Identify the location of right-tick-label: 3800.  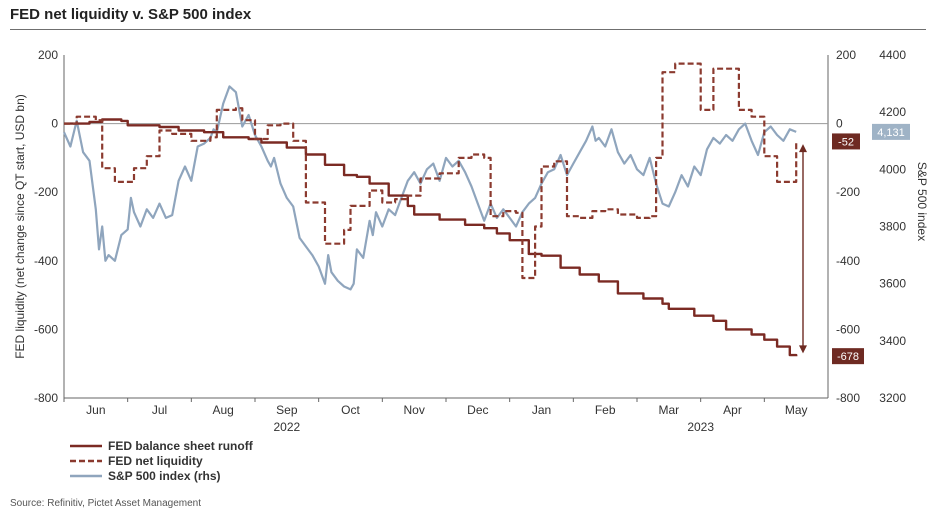
(892, 227).